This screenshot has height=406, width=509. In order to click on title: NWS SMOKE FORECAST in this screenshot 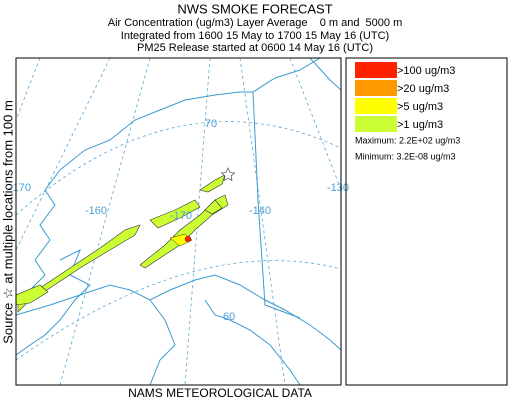, I will do `click(254, 8)`.